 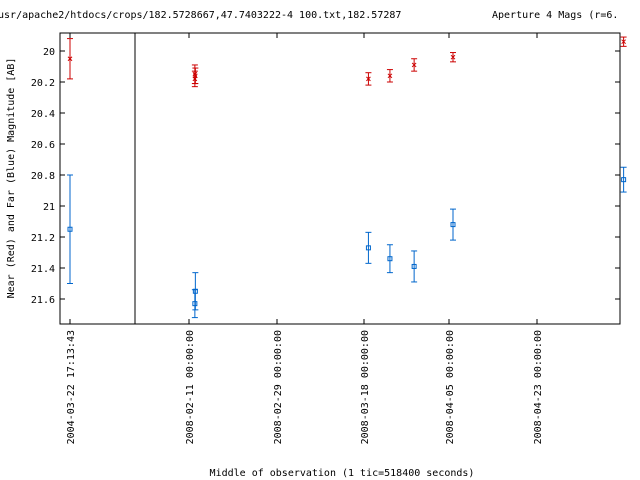 I want to click on x-tick-label: 2008-02-11 00:00:00, so click(x=190, y=387).